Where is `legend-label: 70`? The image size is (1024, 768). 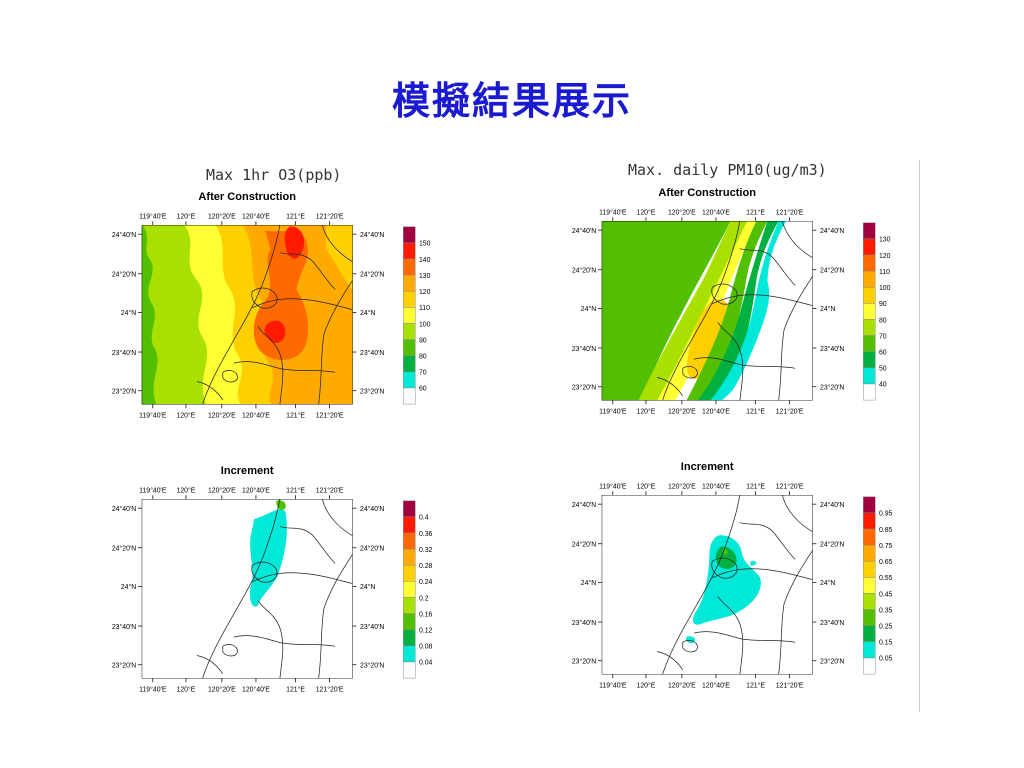 legend-label: 70 is located at coordinates (423, 373).